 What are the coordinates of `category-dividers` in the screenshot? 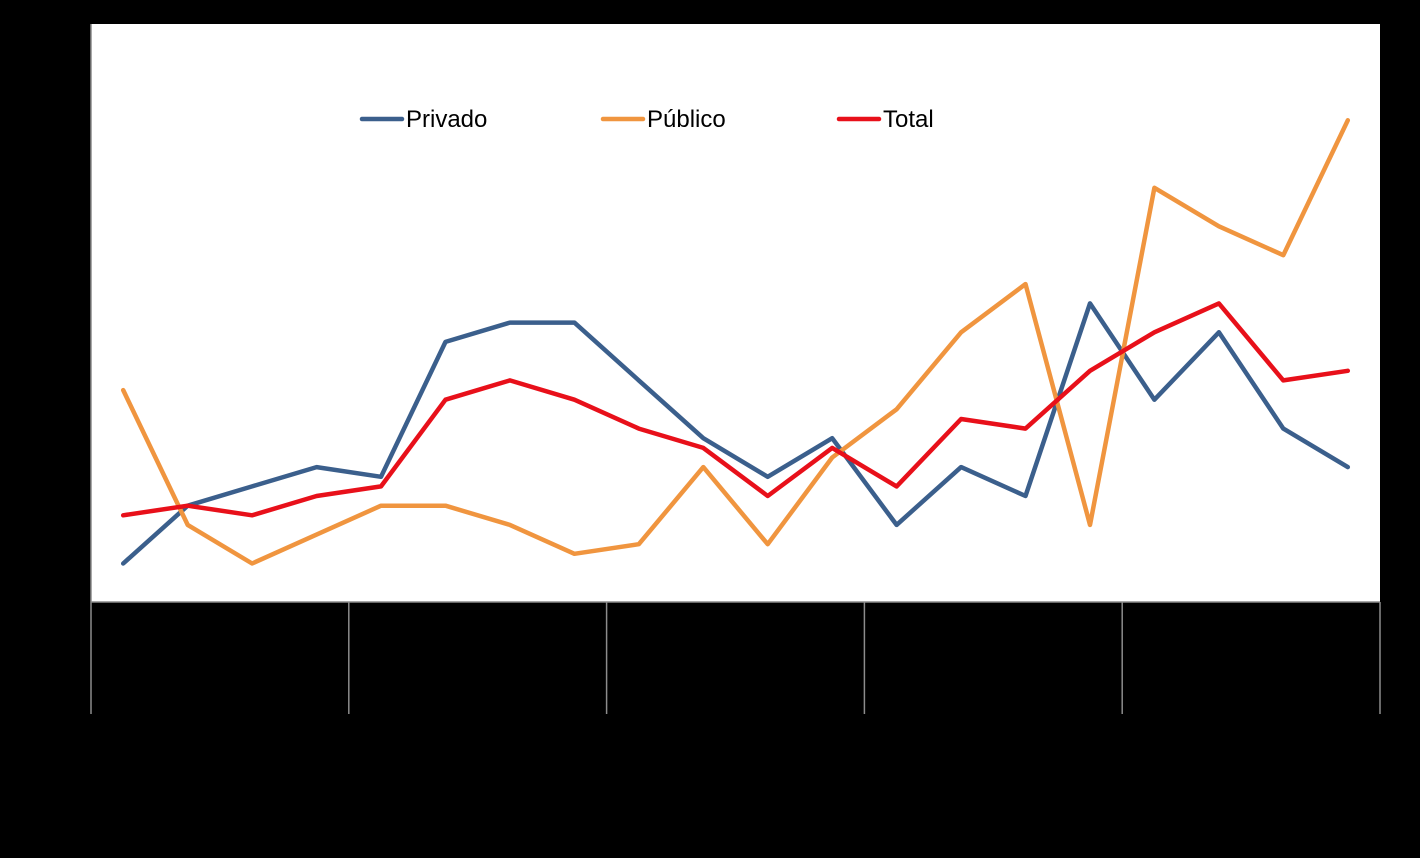 It's located at (735, 658).